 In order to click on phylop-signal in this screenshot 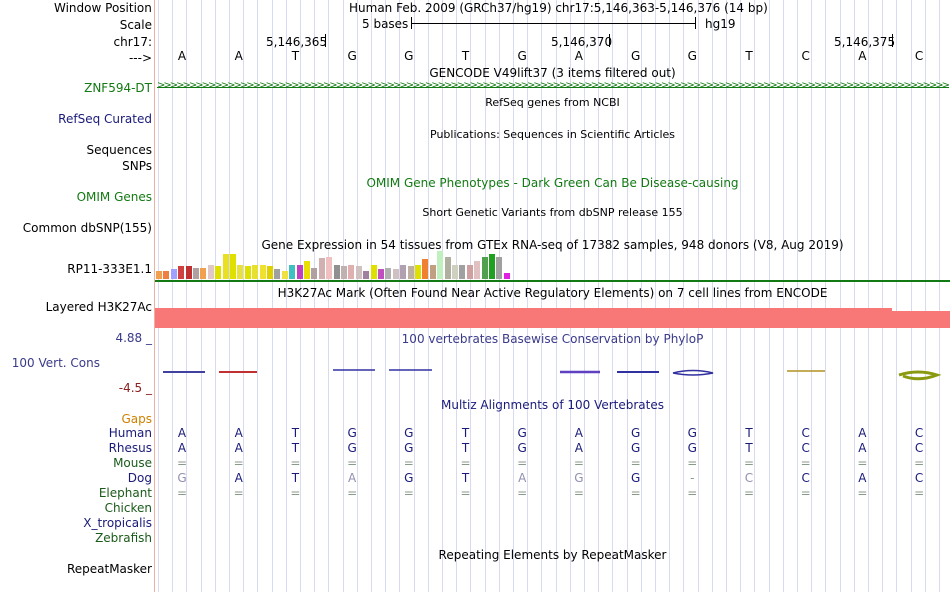, I will do `click(552, 372)`.